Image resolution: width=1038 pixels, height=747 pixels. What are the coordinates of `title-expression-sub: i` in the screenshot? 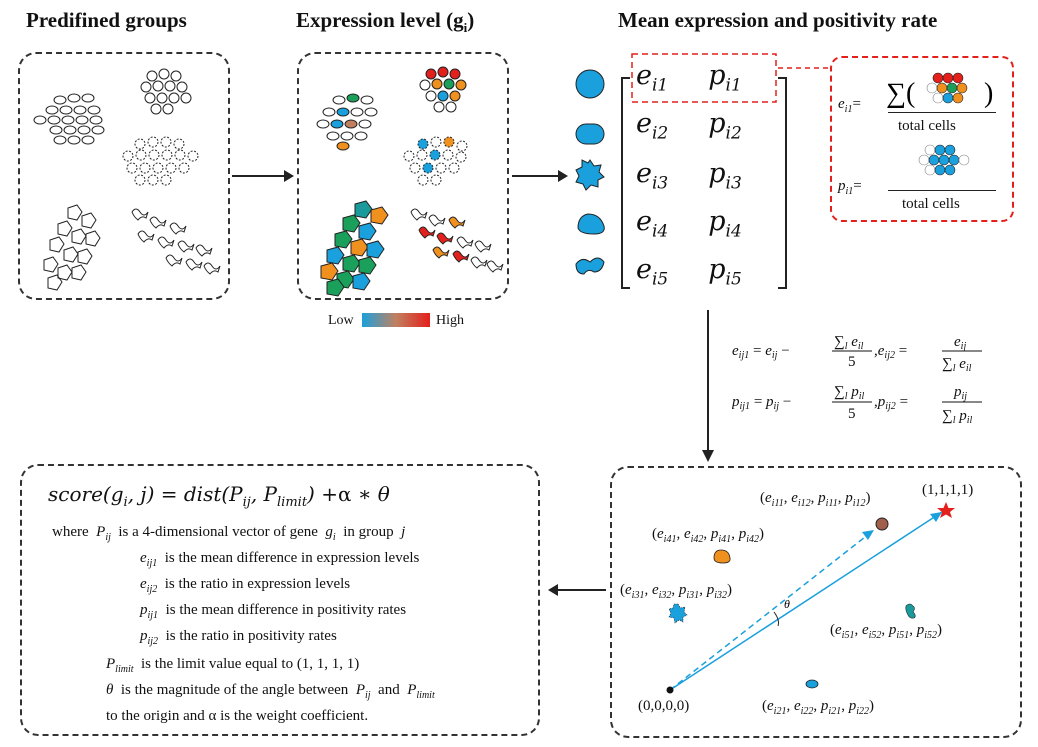 It's located at (465, 28).